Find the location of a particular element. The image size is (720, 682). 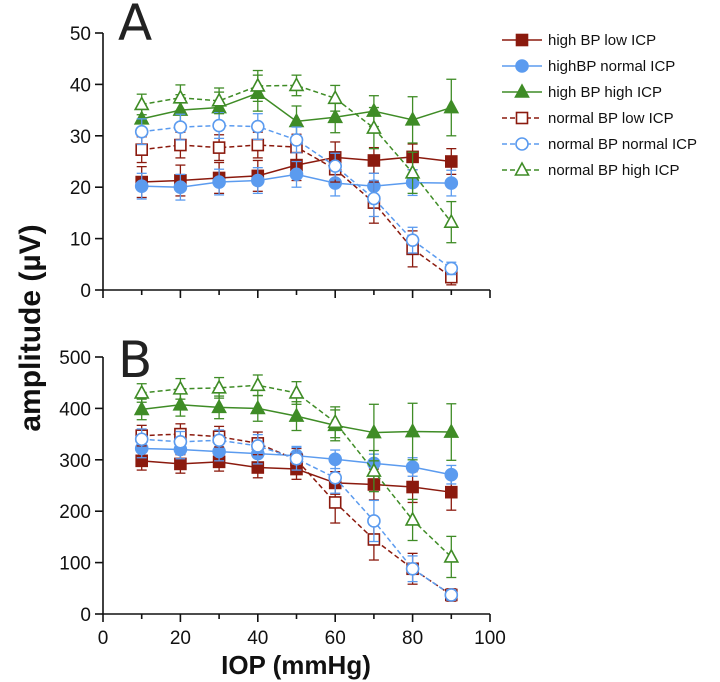

panel-a-y-tick-label: 30 is located at coordinates (80, 137).